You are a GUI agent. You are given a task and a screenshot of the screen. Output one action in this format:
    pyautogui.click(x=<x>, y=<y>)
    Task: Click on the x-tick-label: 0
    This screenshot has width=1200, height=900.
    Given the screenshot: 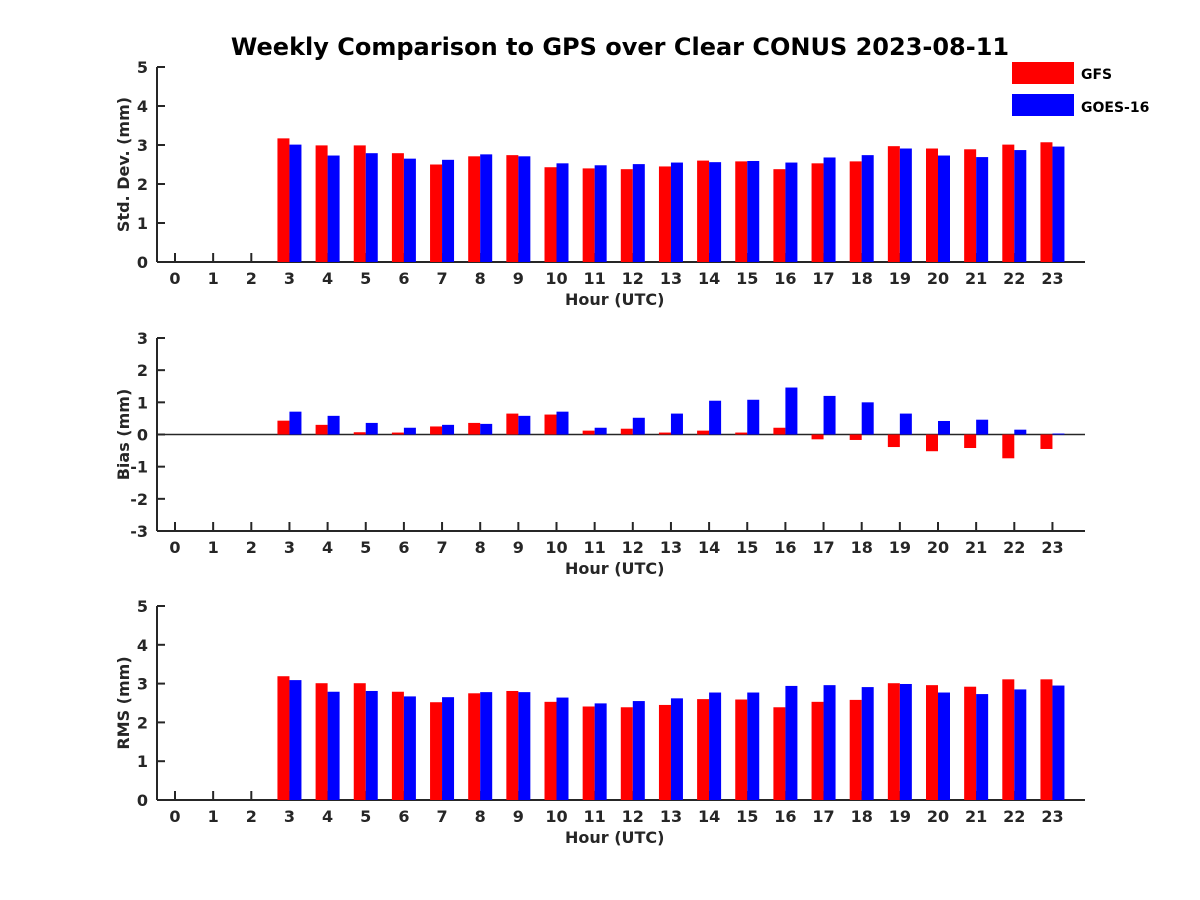 What is the action you would take?
    pyautogui.click(x=174, y=816)
    